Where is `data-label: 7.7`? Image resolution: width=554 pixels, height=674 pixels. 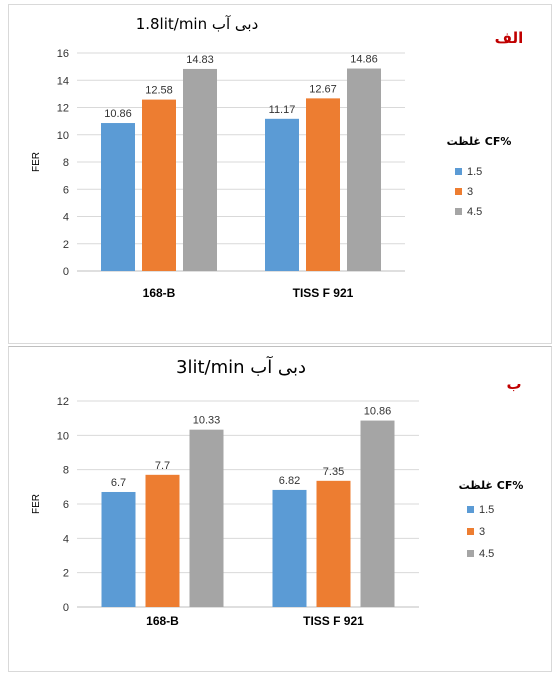 data-label: 7.7 is located at coordinates (162, 466).